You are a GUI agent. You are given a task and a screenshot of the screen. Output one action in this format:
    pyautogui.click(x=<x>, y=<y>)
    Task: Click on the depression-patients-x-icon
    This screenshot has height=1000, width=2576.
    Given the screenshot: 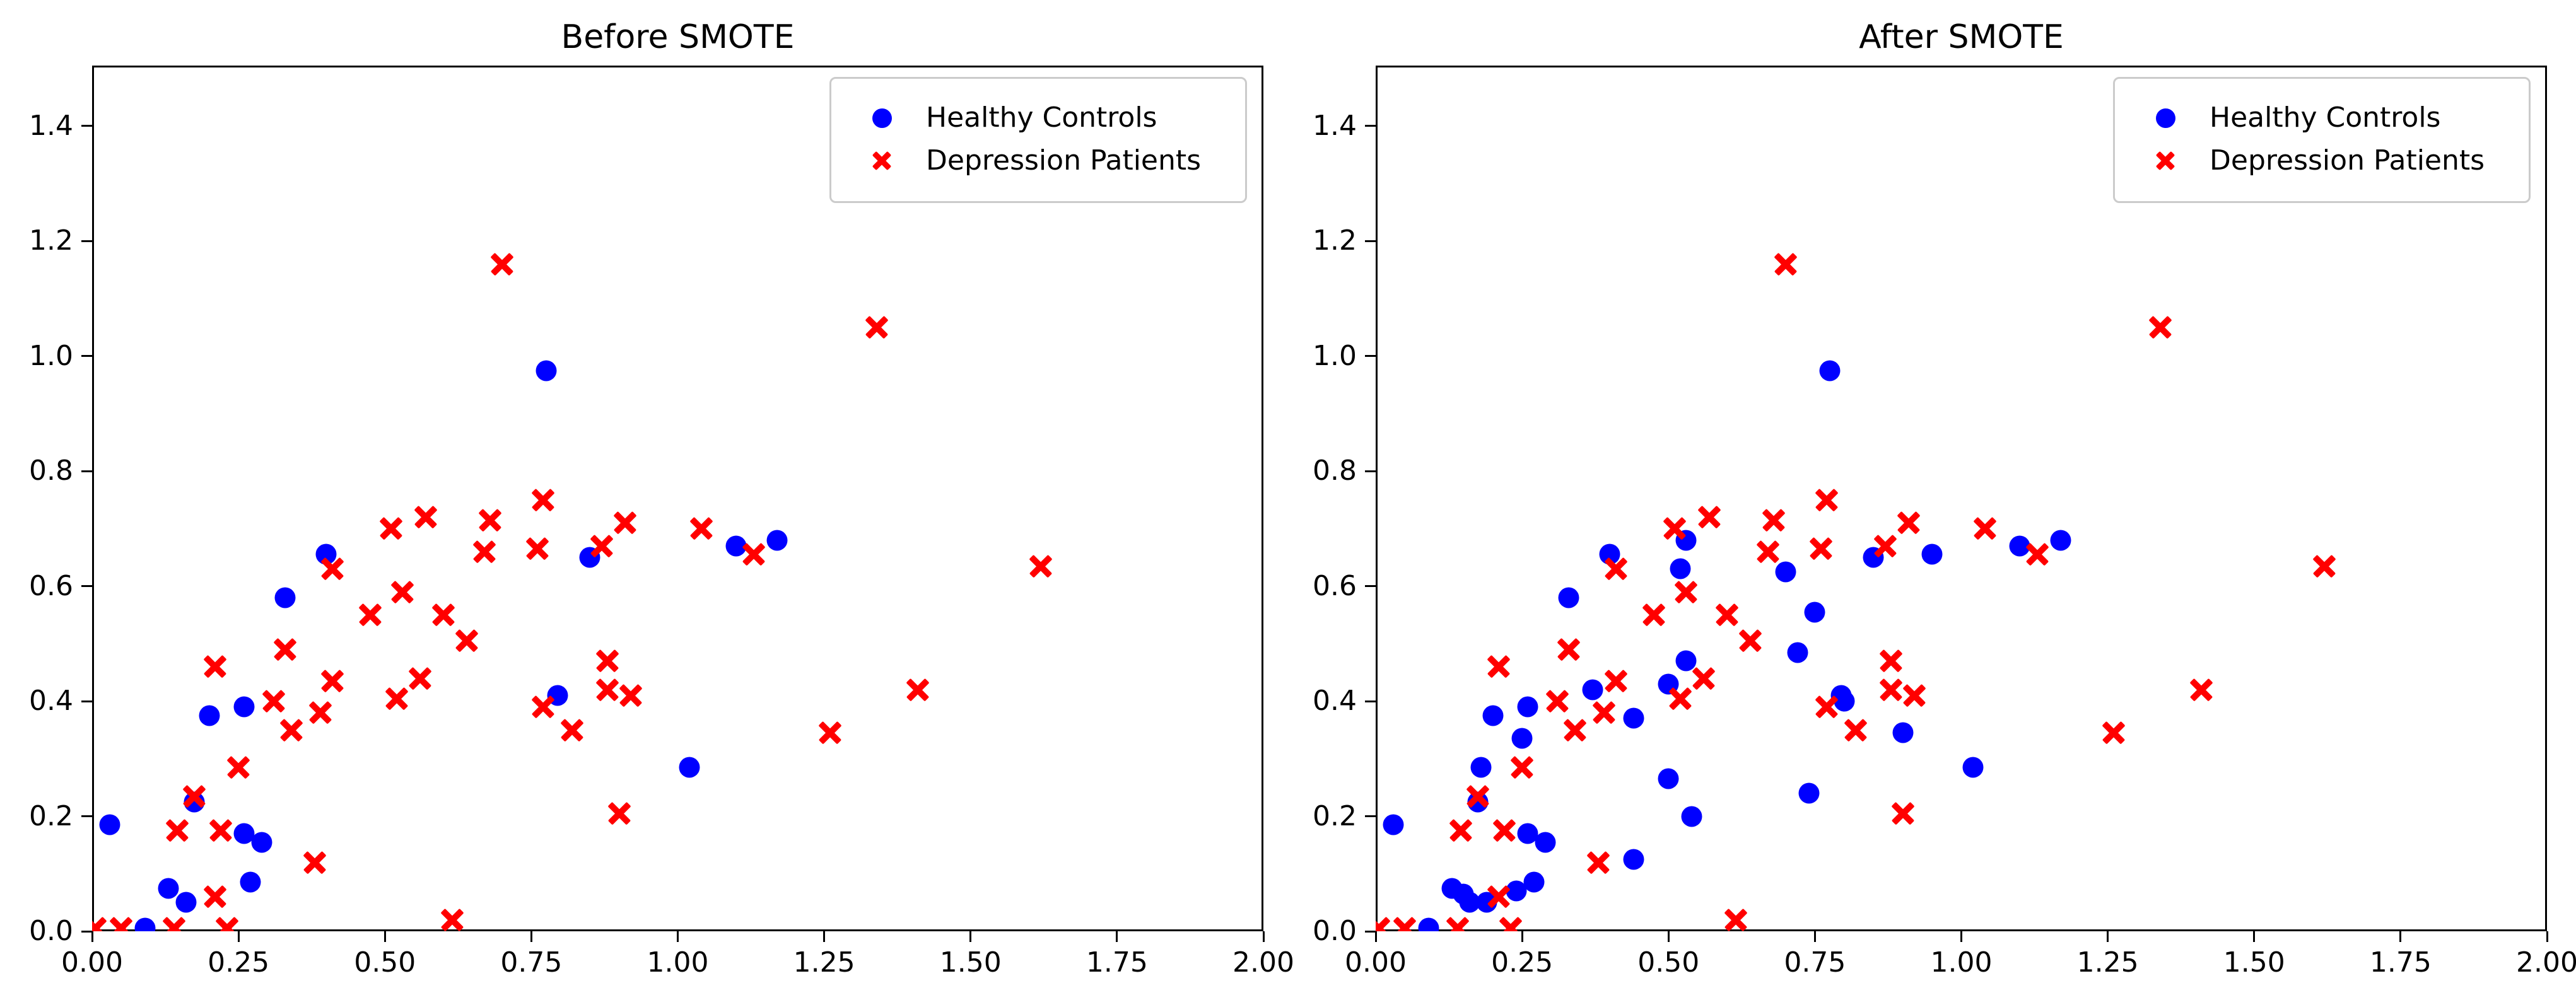 What is the action you would take?
    pyautogui.click(x=882, y=161)
    